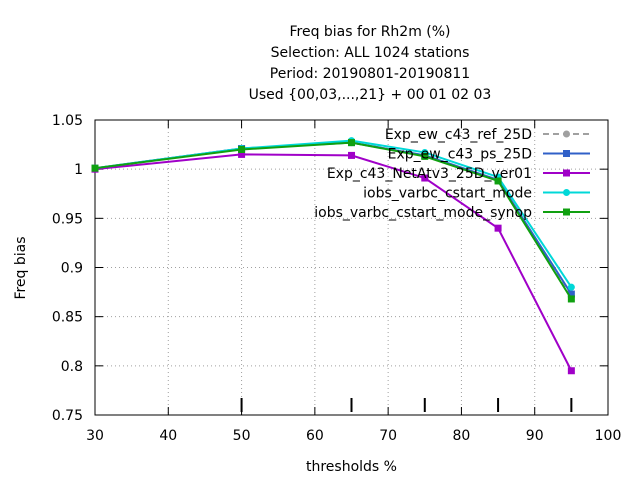  Describe the element at coordinates (447, 194) in the screenshot. I see `legend-label: iobs_varbc_cstart_mode` at that location.